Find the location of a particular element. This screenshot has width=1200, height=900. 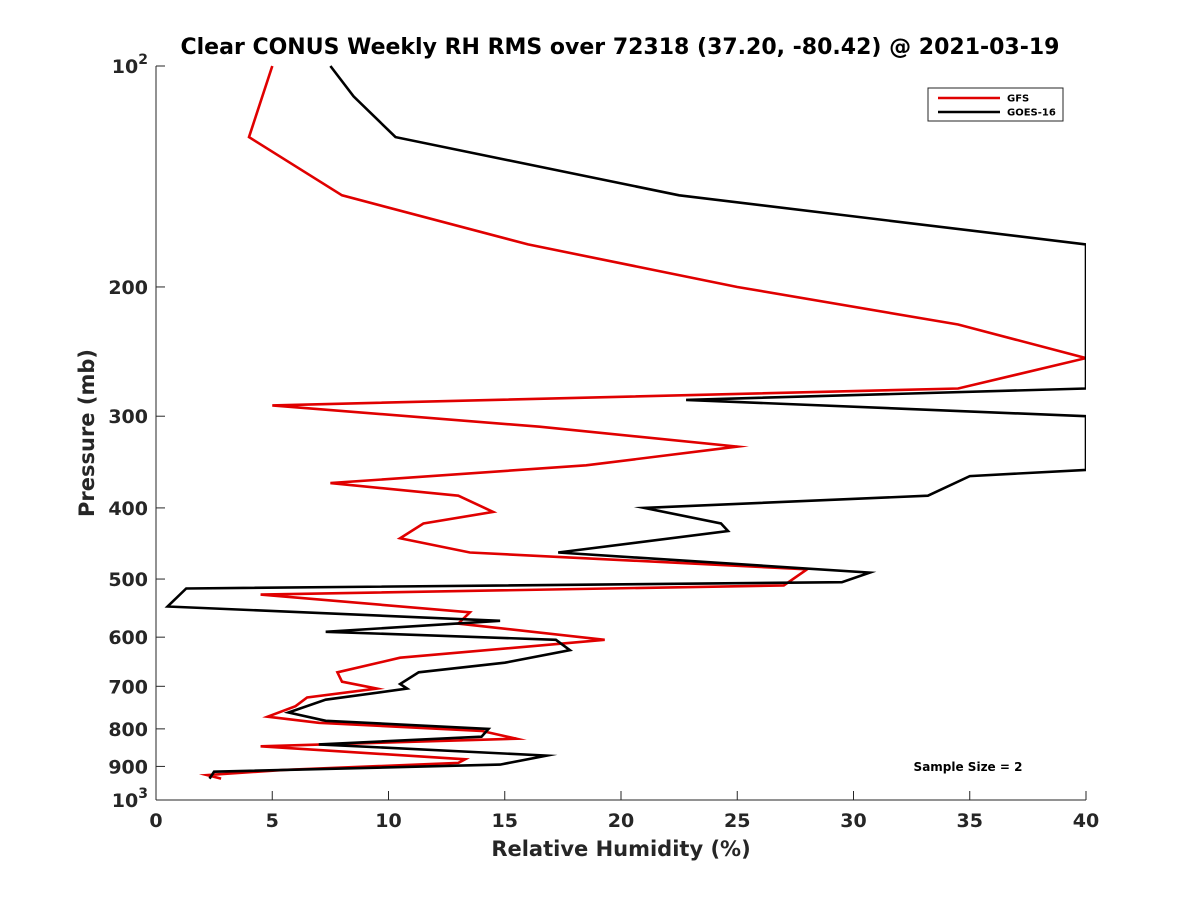

y-tick-label: 200 is located at coordinates (128, 288).